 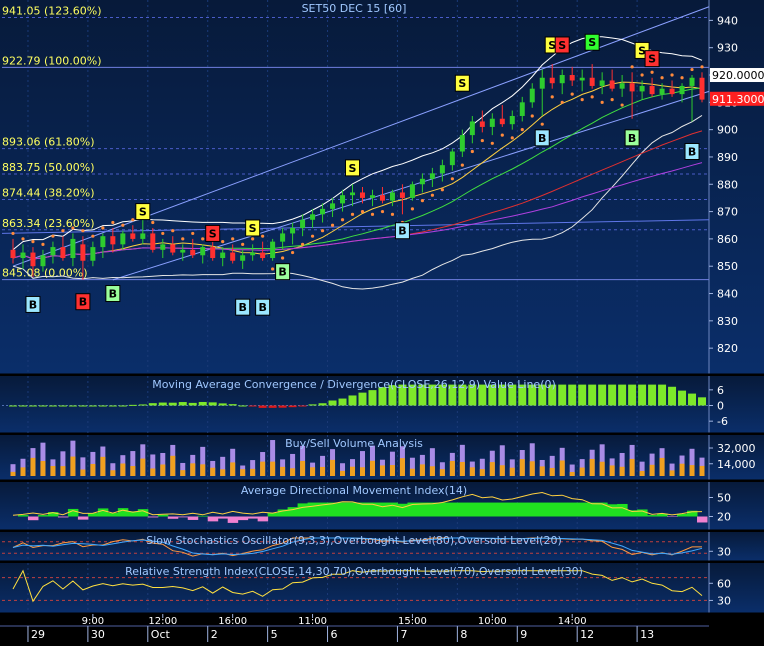 What do you see at coordinates (253, 228) in the screenshot?
I see `trade-signal-label: S` at bounding box center [253, 228].